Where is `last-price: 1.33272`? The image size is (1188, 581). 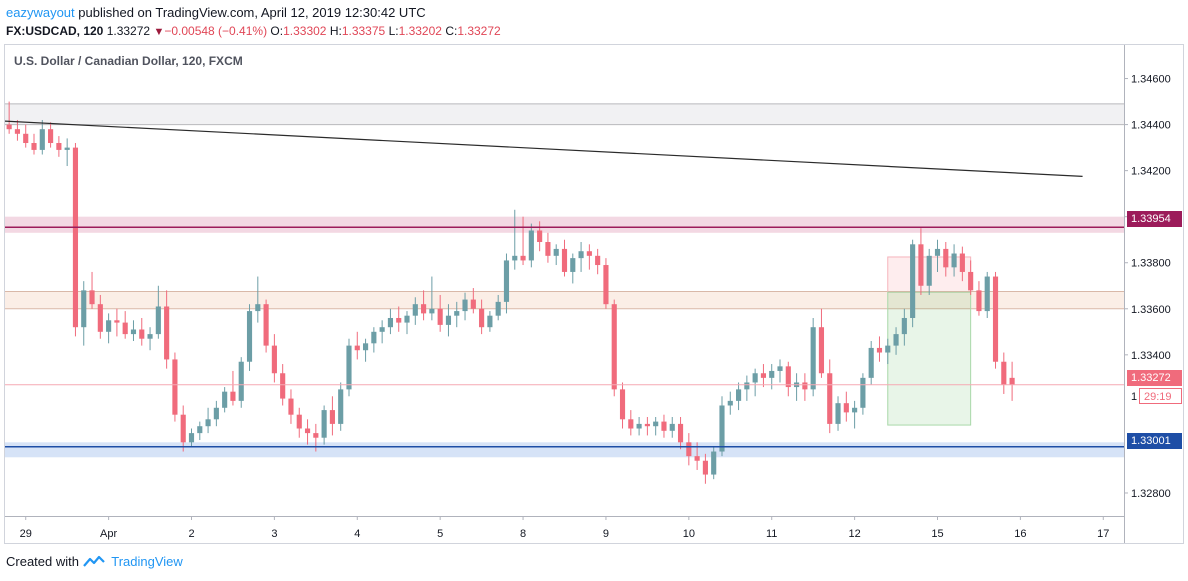
last-price: 1.33272 is located at coordinates (128, 31).